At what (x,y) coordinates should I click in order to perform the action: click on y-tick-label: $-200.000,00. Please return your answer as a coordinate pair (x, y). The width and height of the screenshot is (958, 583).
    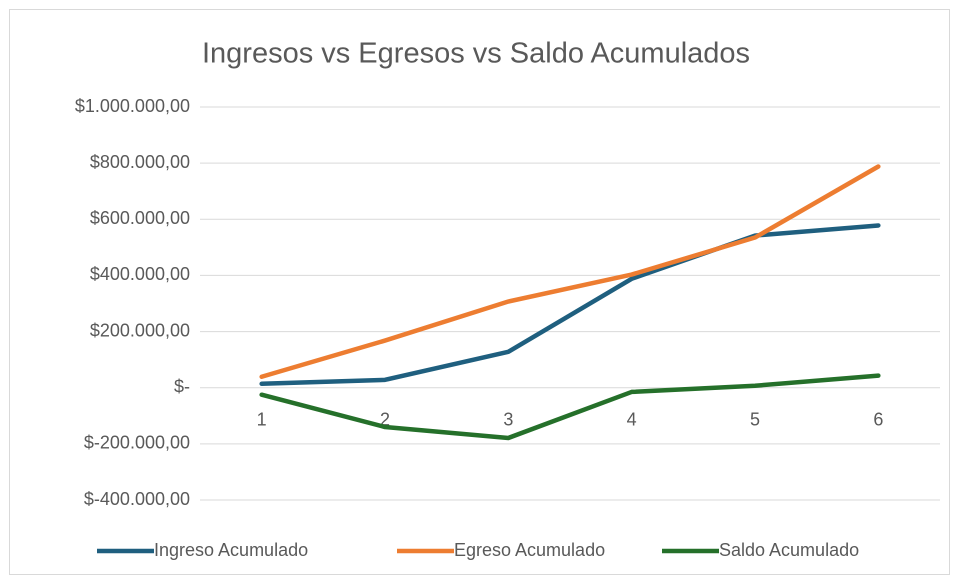
    Looking at the image, I should click on (137, 443).